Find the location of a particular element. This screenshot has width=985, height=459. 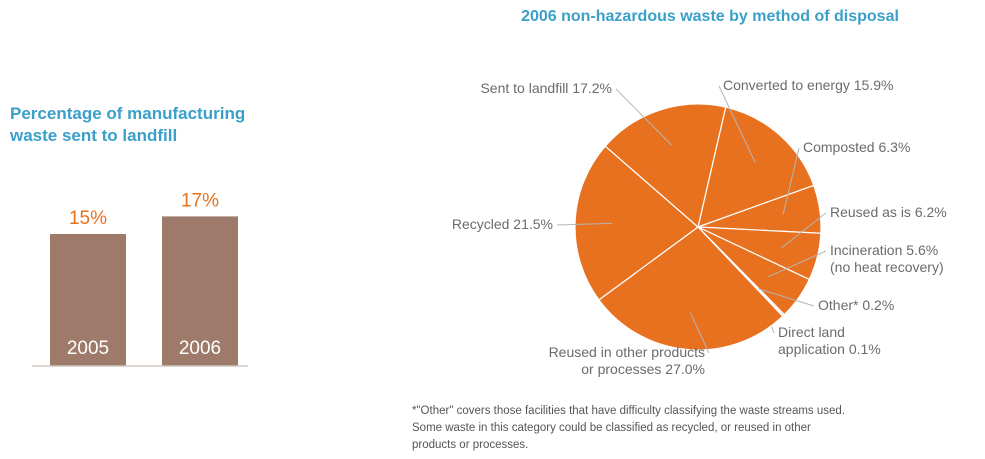

bar-chart: 15% 2005 17% 2006 is located at coordinates (140, 278).